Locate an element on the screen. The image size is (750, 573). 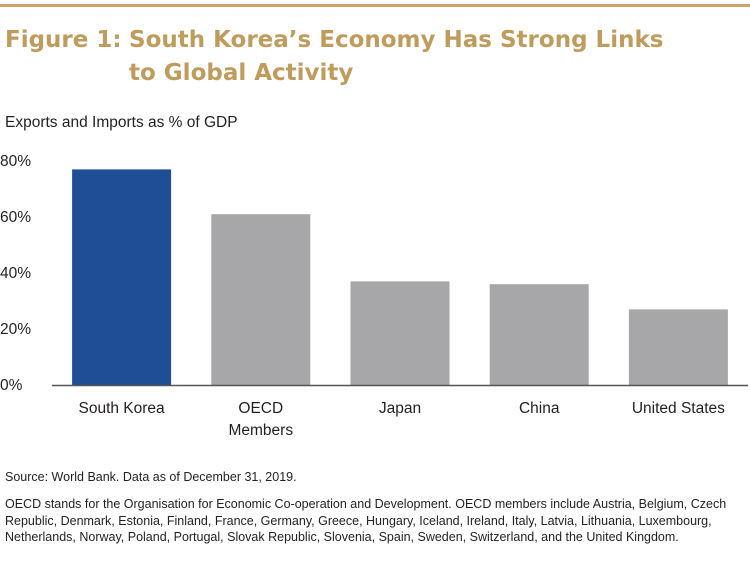
bar-china is located at coordinates (539, 334).